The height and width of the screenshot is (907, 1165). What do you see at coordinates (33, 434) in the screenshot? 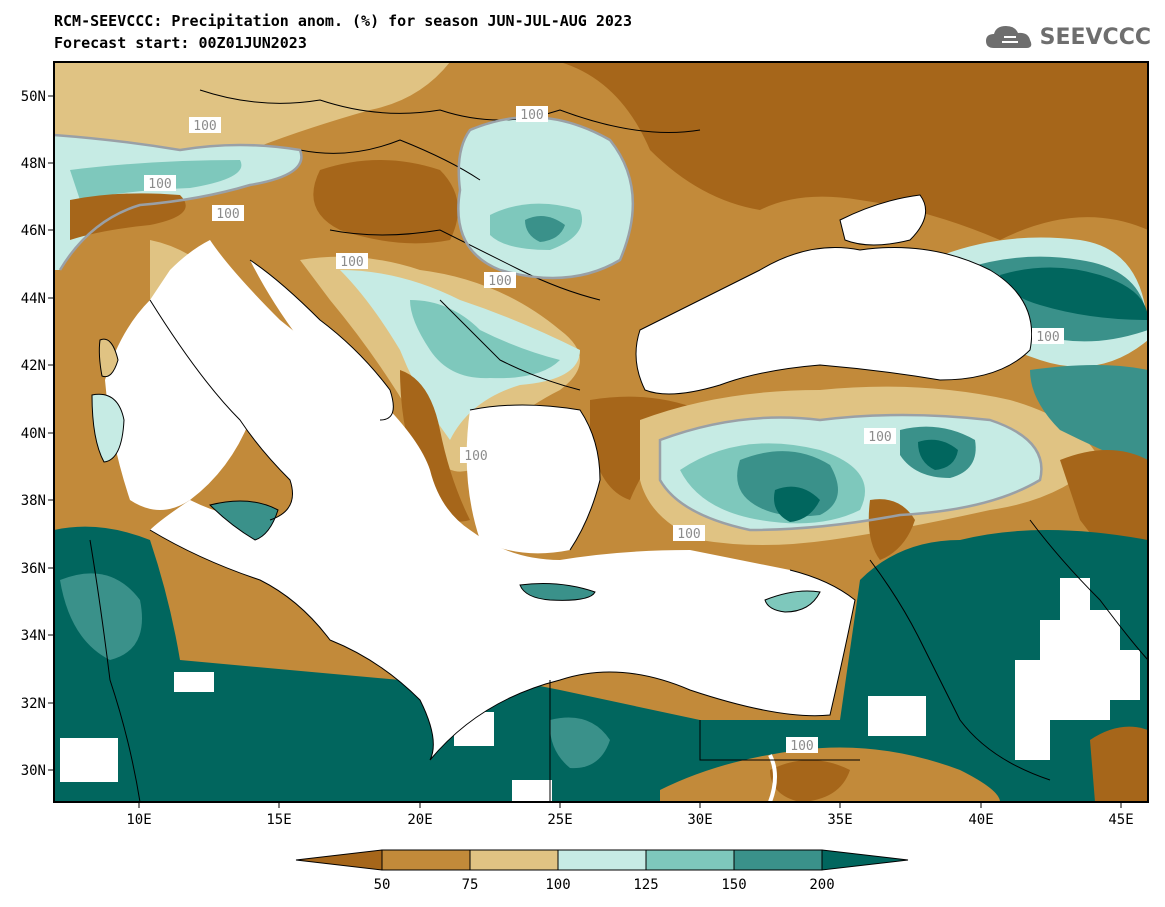
I see `lat-label: 40N` at bounding box center [33, 434].